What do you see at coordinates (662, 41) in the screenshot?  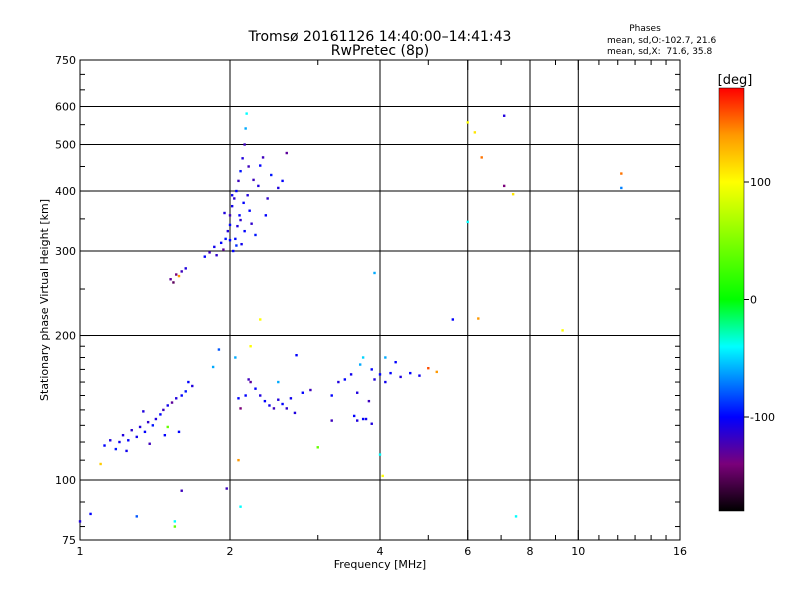 I see `phases-stat-o: mean, sd,O:-102.7, 21.6` at bounding box center [662, 41].